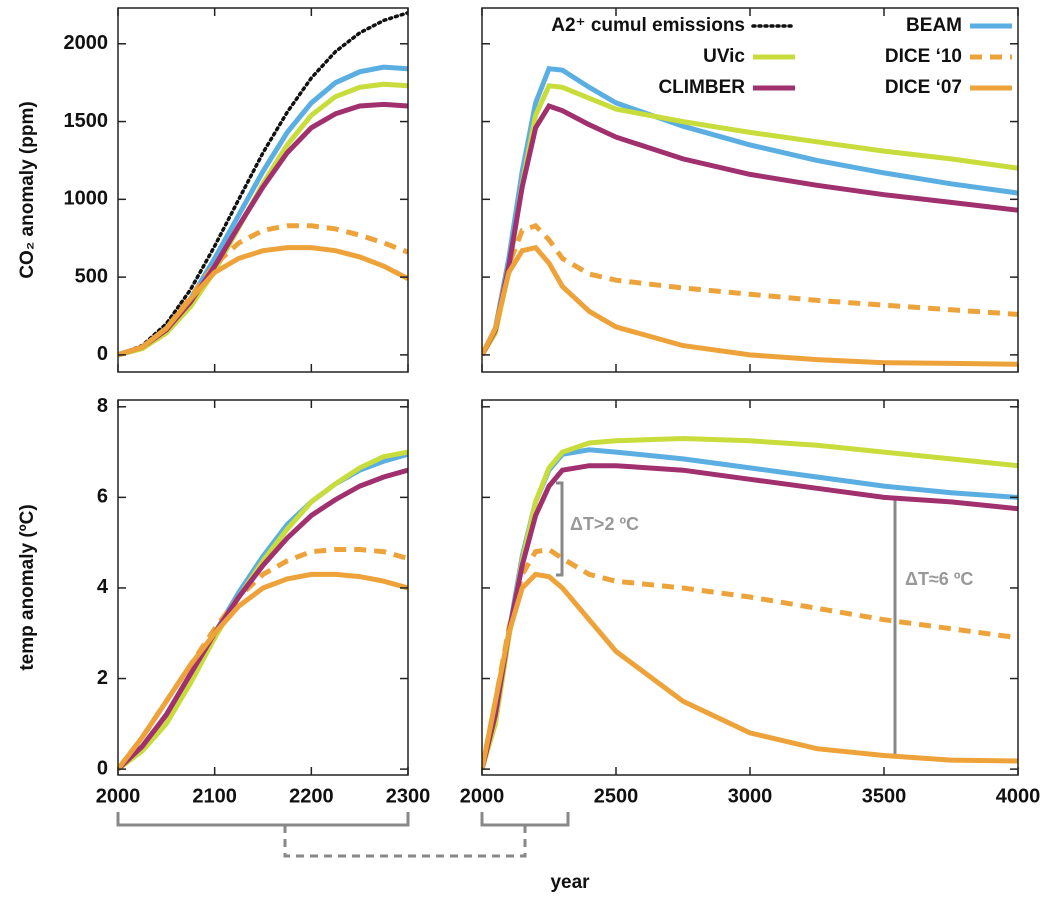  What do you see at coordinates (1018, 796) in the screenshot?
I see `x-tick-label: 4000` at bounding box center [1018, 796].